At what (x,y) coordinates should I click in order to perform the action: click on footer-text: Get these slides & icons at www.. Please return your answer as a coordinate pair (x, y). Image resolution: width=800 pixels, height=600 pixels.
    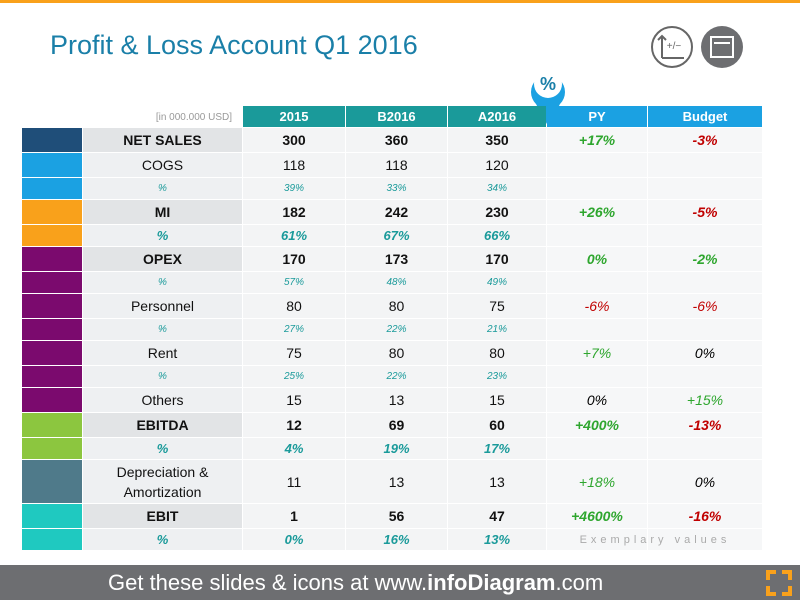
    Looking at the image, I should click on (268, 582).